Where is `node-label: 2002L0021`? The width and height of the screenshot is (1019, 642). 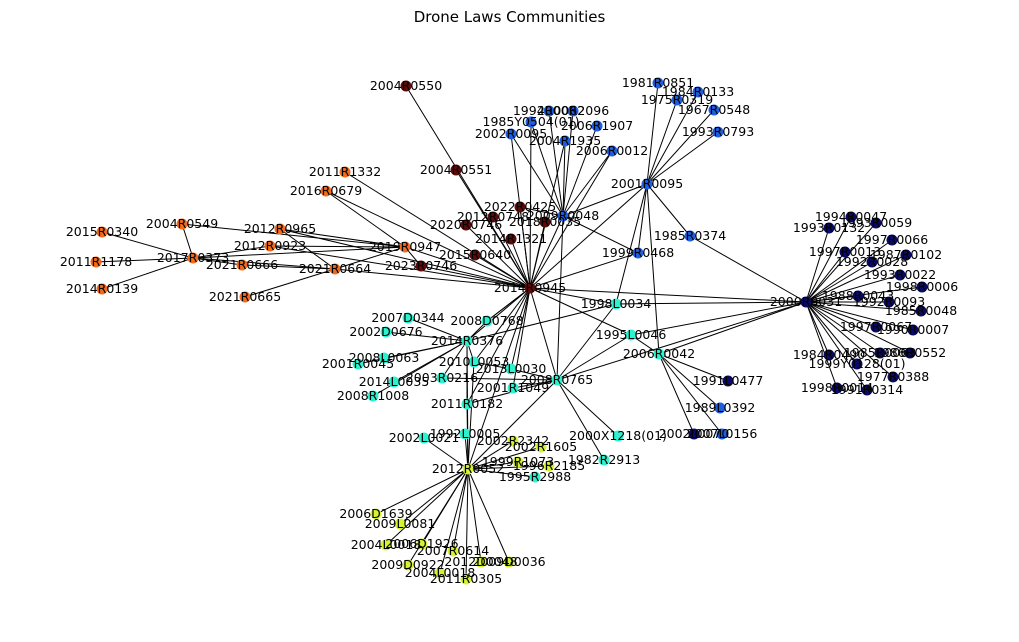
node-label: 2002L0021 is located at coordinates (424, 437).